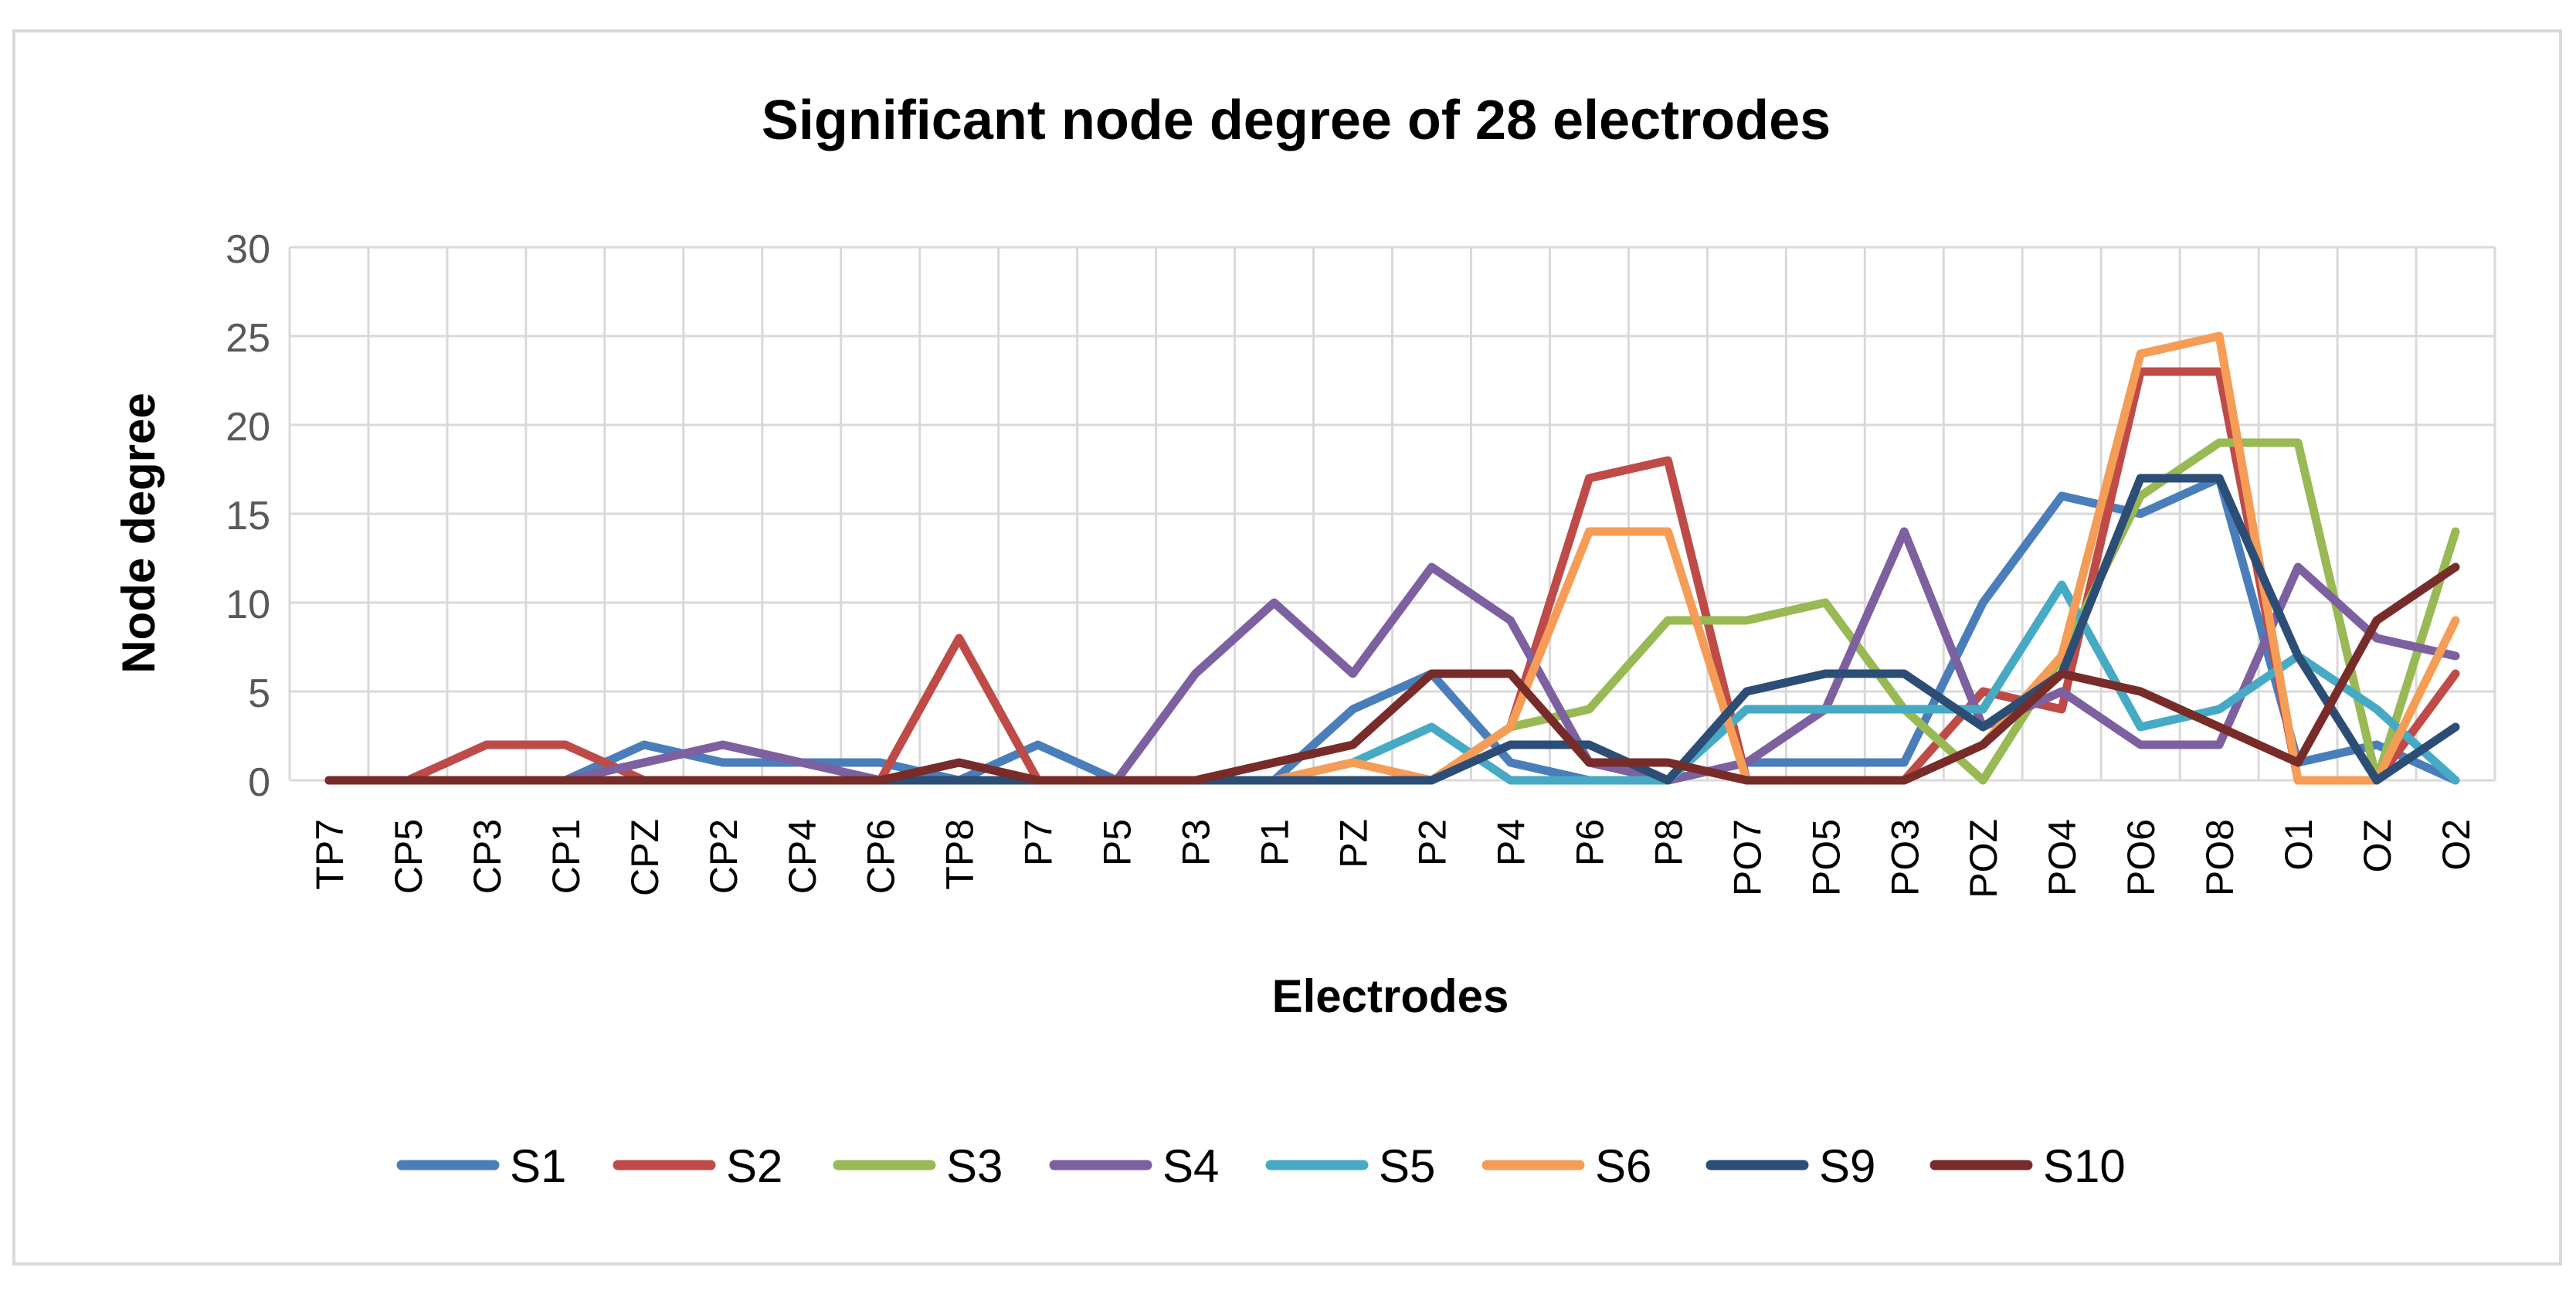 The height and width of the screenshot is (1291, 2576). I want to click on x-axis-label: Electrodes, so click(1390, 996).